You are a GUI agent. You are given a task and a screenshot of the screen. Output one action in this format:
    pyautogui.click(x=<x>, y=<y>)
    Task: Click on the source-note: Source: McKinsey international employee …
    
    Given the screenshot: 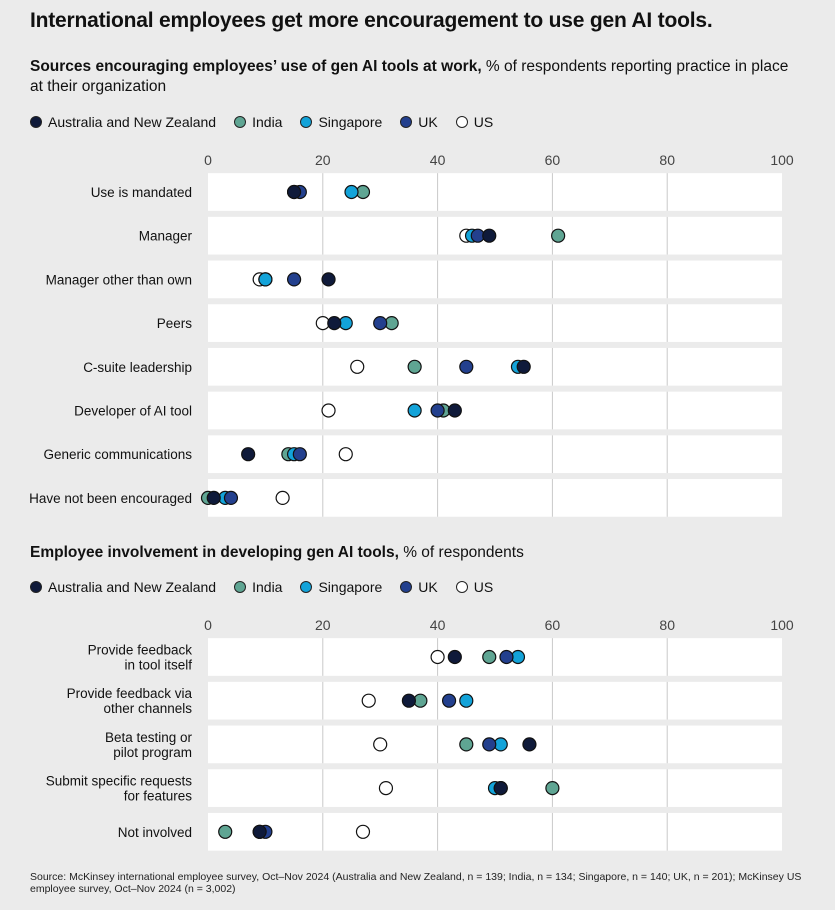 What is the action you would take?
    pyautogui.click(x=416, y=883)
    